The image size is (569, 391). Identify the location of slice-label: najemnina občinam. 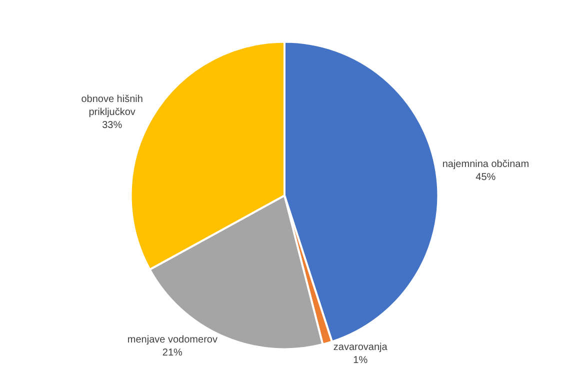
(486, 164).